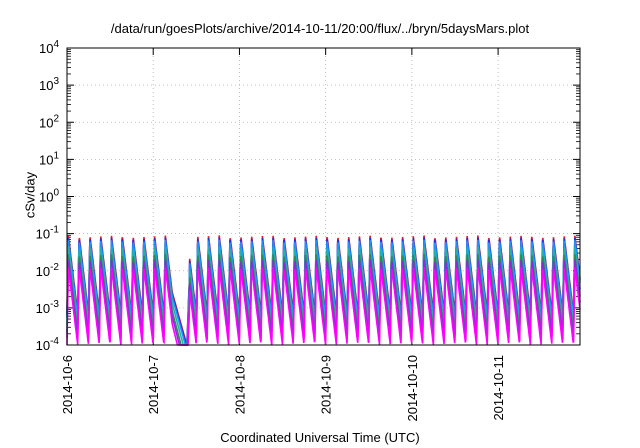 This screenshot has width=640, height=448. I want to click on x-axis-label: Coordinated Universal Time (UTC), so click(320, 437).